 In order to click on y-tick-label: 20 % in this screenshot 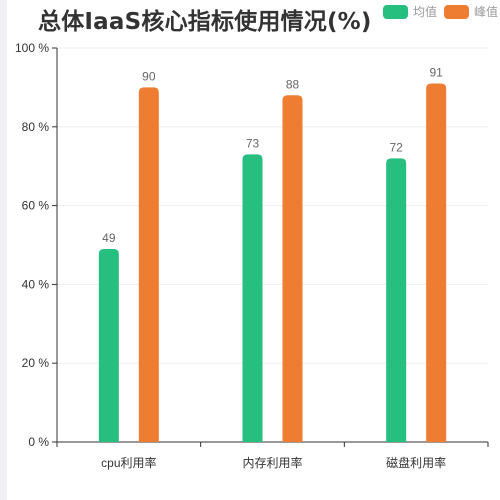, I will do `click(36, 363)`.